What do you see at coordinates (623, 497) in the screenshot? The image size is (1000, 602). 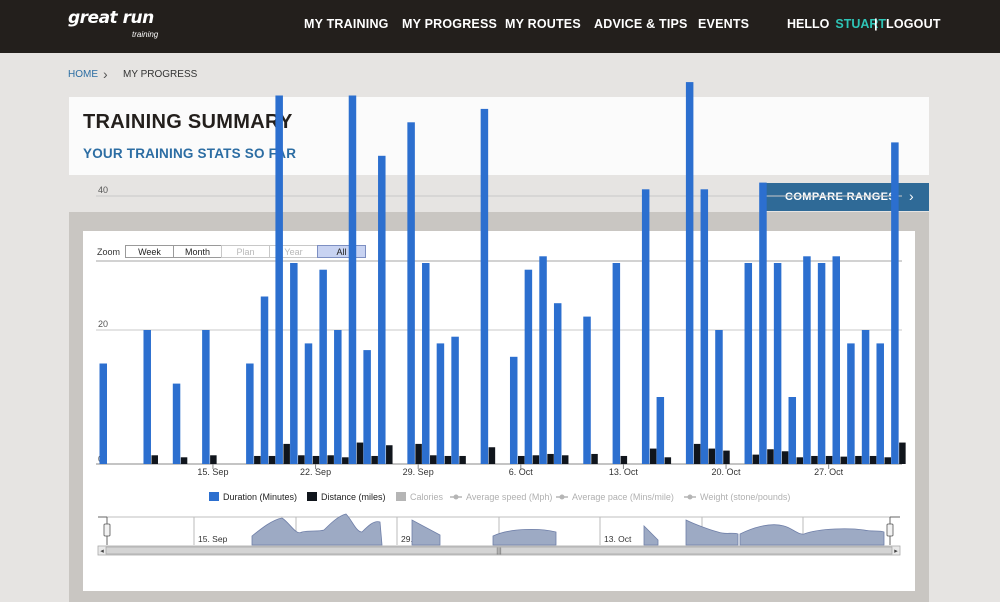 I see `legend-label: Average pace (Mins/mile)` at bounding box center [623, 497].